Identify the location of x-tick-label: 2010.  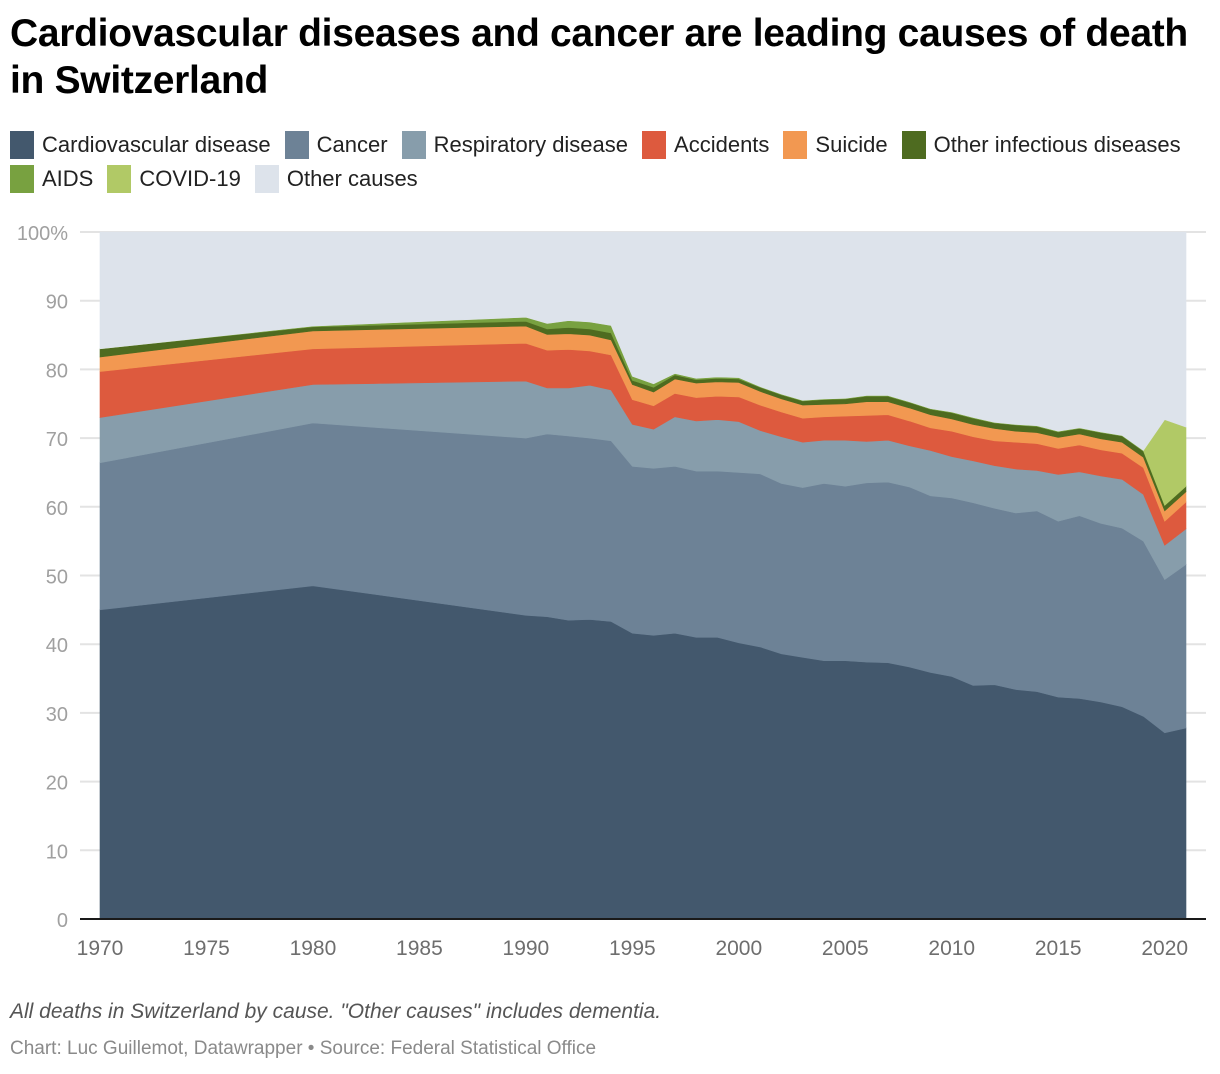
(951, 948).